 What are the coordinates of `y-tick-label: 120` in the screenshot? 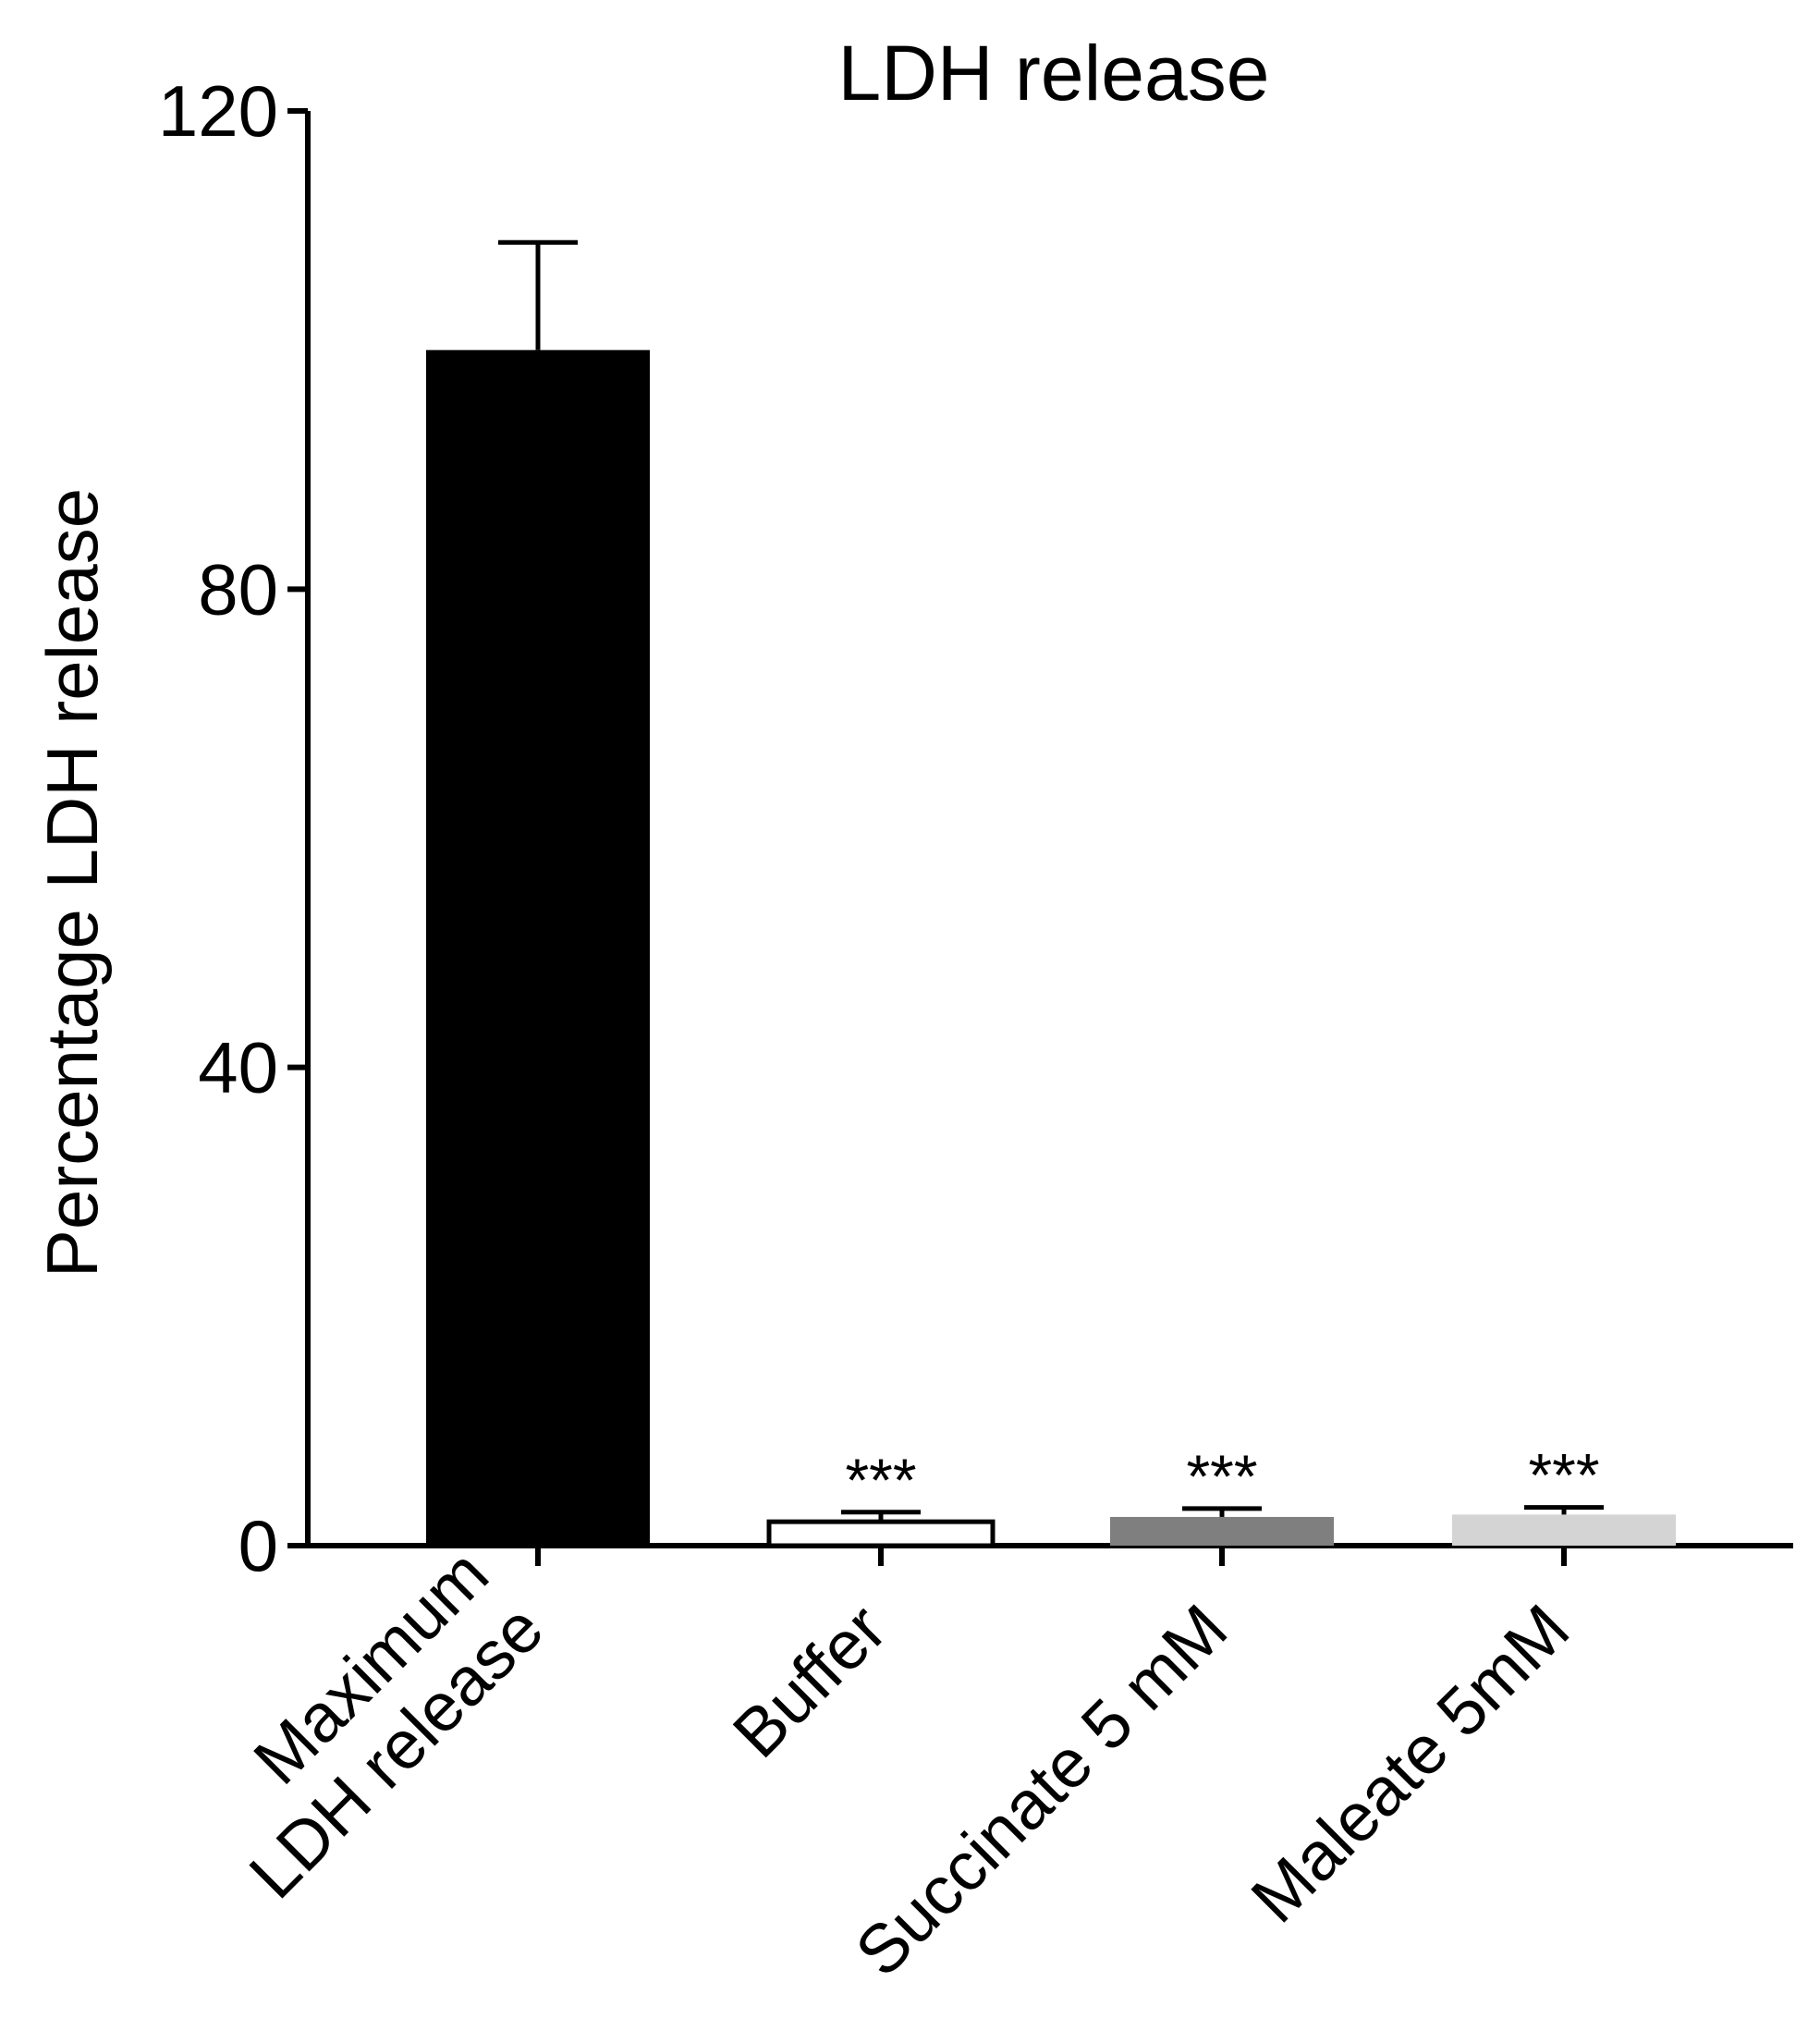 It's located at (218, 111).